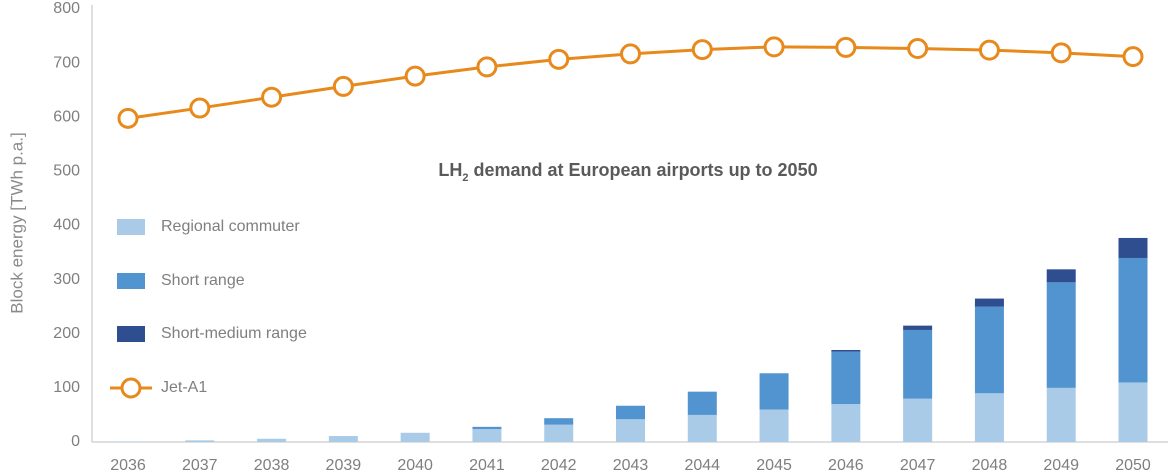  What do you see at coordinates (66, 171) in the screenshot?
I see `y-tick-label: 500` at bounding box center [66, 171].